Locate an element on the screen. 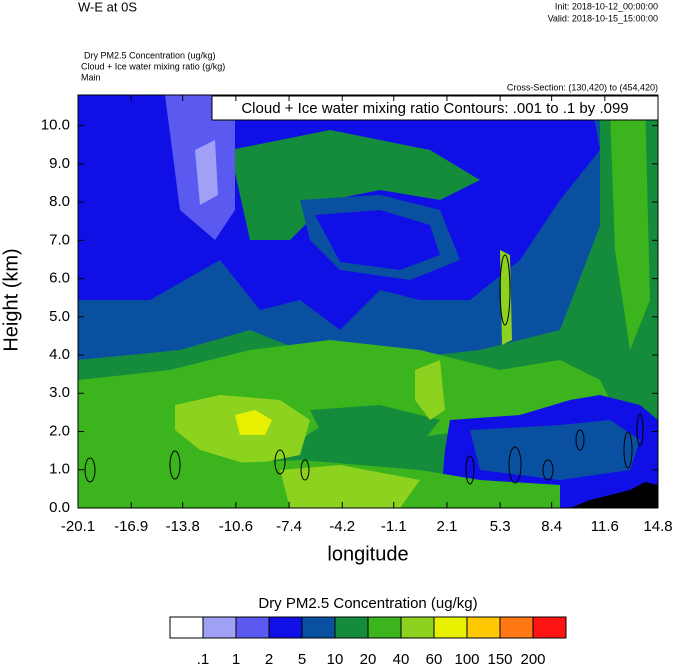 This screenshot has width=674, height=667. colorbar-label: 150 is located at coordinates (499, 659).